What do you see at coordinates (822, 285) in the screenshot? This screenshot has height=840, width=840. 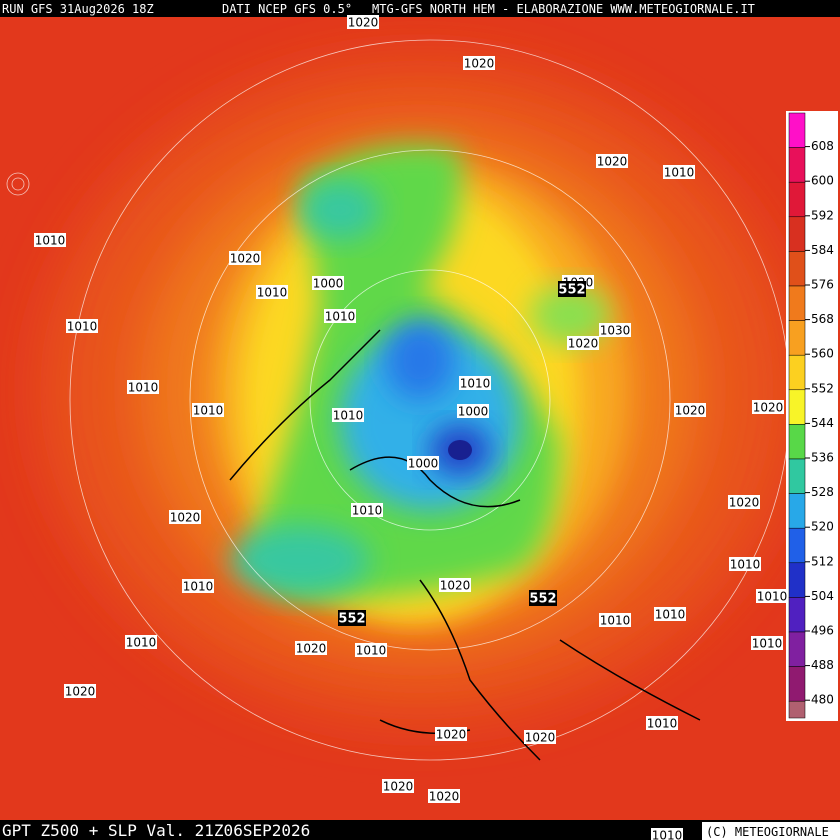 I see `colorbar-label: 576` at bounding box center [822, 285].